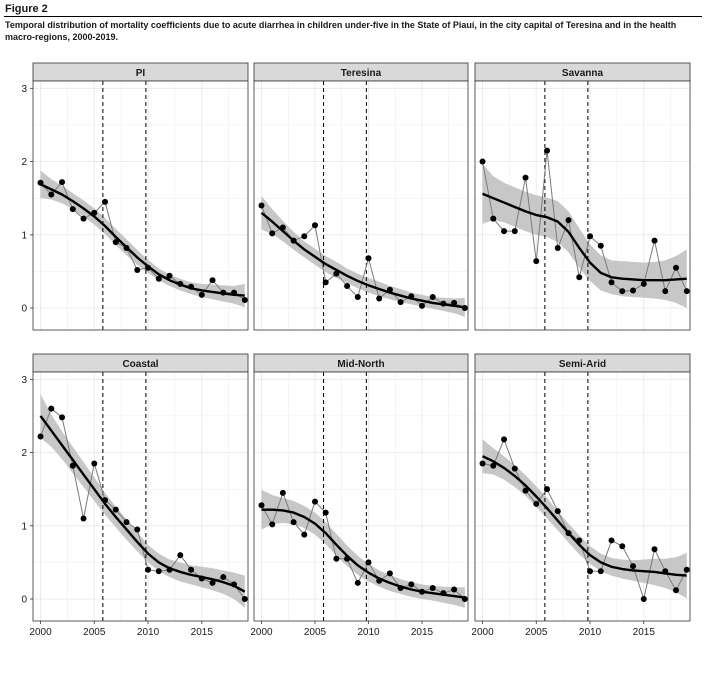  What do you see at coordinates (94, 632) in the screenshot?
I see `x-tick-label: 2005` at bounding box center [94, 632].